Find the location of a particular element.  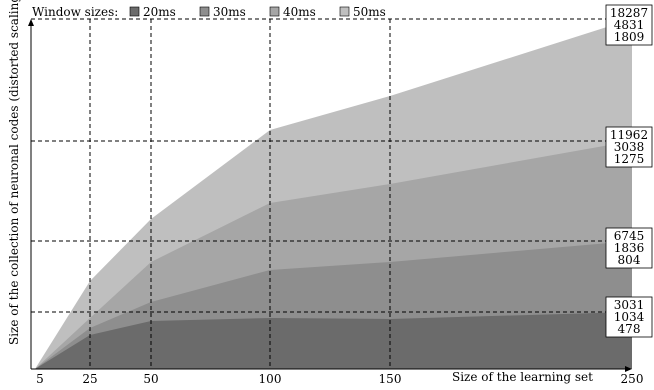

x-tick-label: 5 is located at coordinates (40, 379).